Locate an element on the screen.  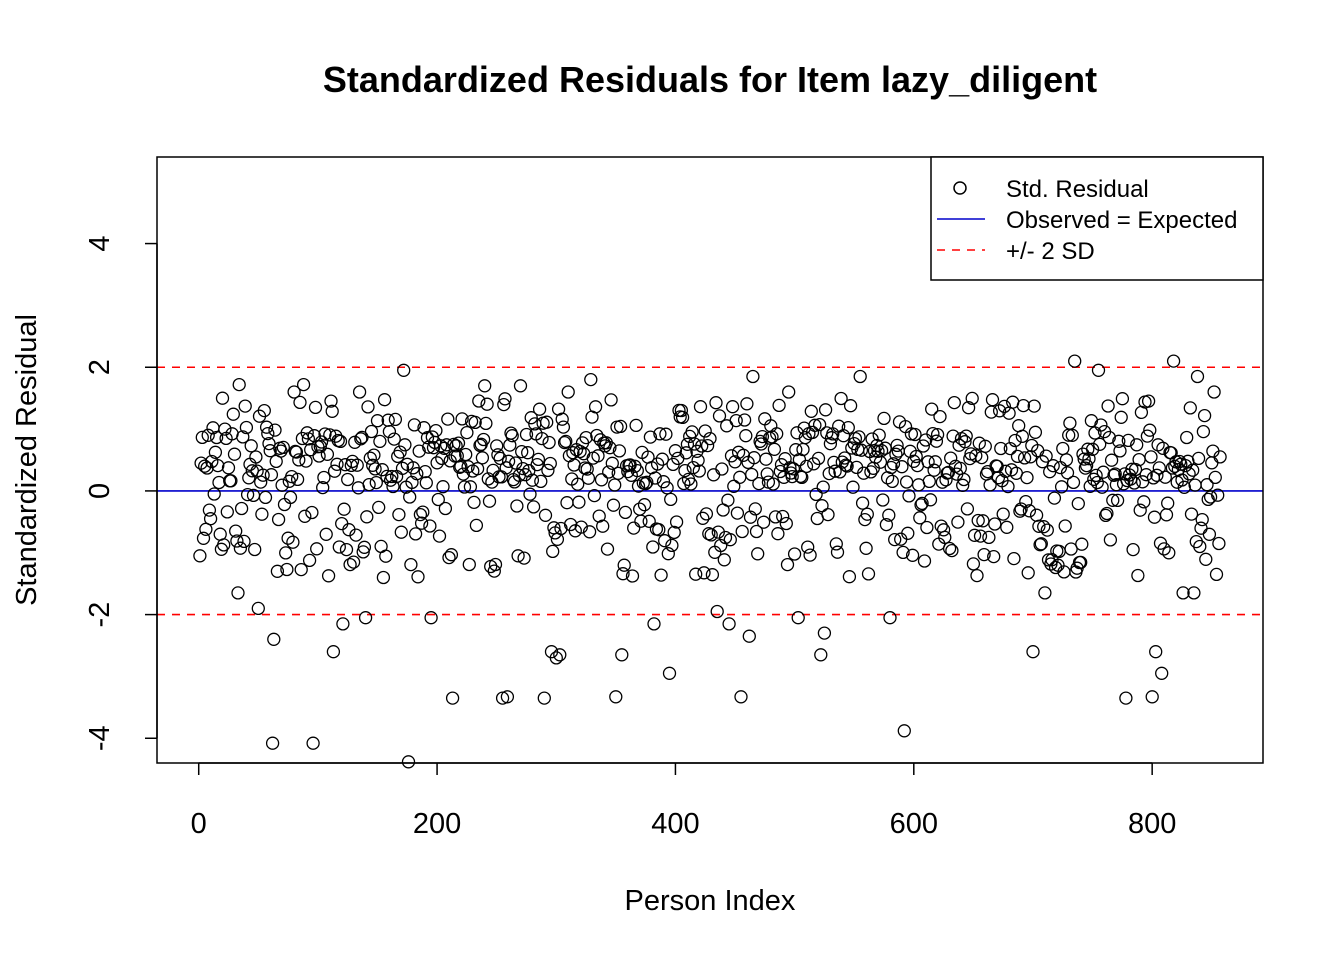
x-tick-label: 600 is located at coordinates (914, 824).